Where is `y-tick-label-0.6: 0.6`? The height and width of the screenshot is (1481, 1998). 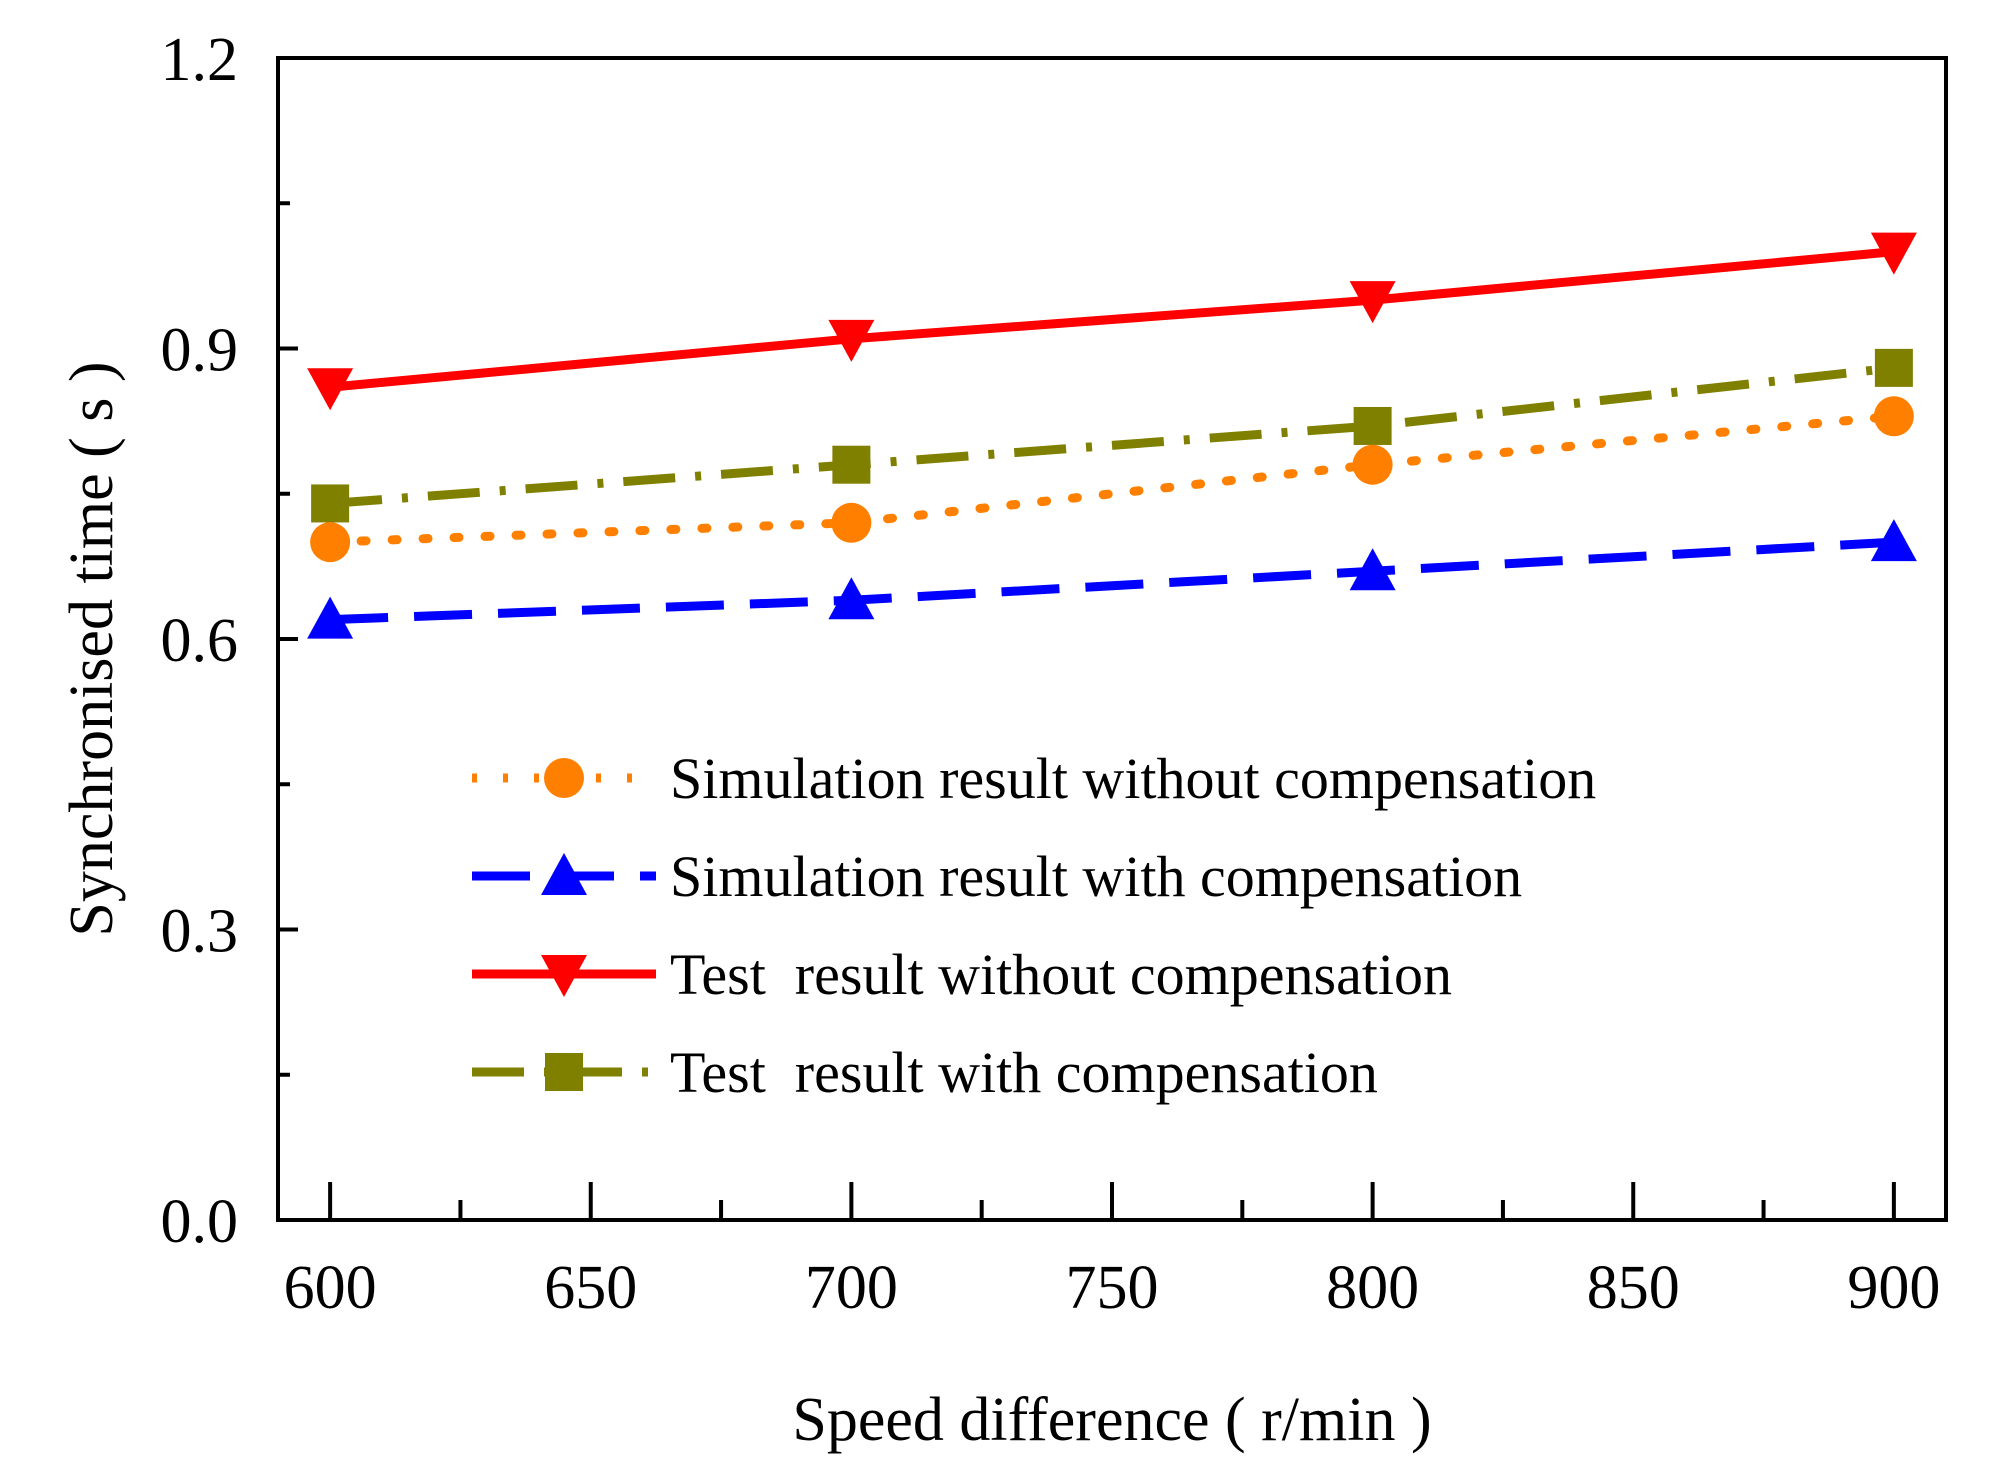 y-tick-label-0.6: 0.6 is located at coordinates (200, 641).